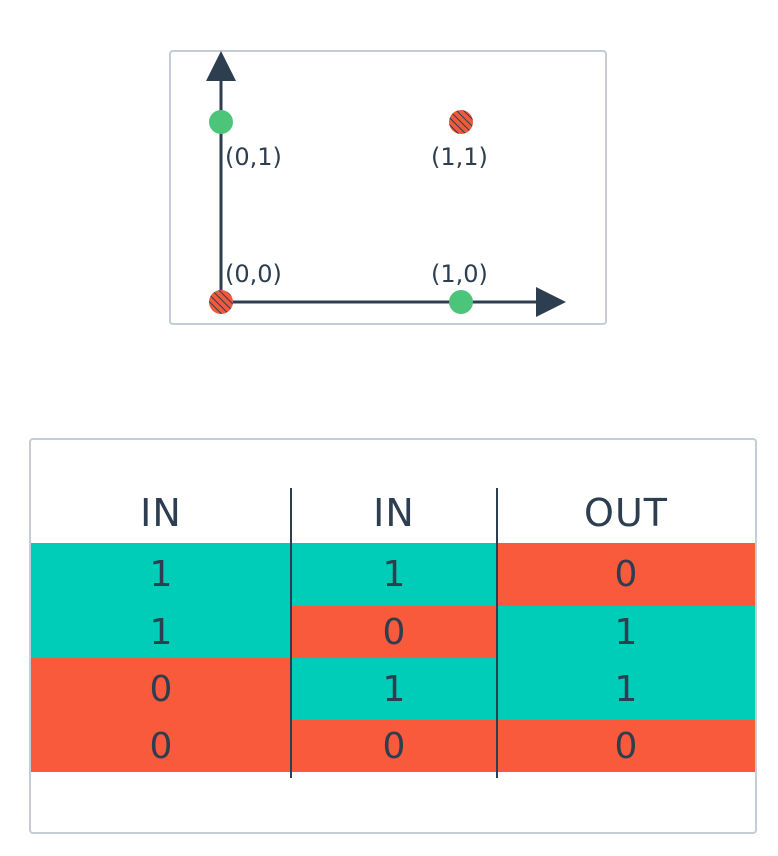  I want to click on header-out: OUT, so click(626, 513).